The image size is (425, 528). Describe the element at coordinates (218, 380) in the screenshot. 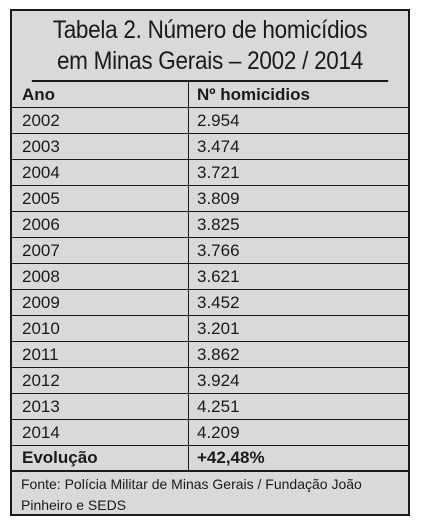

I see `value-cell: 3.924` at that location.